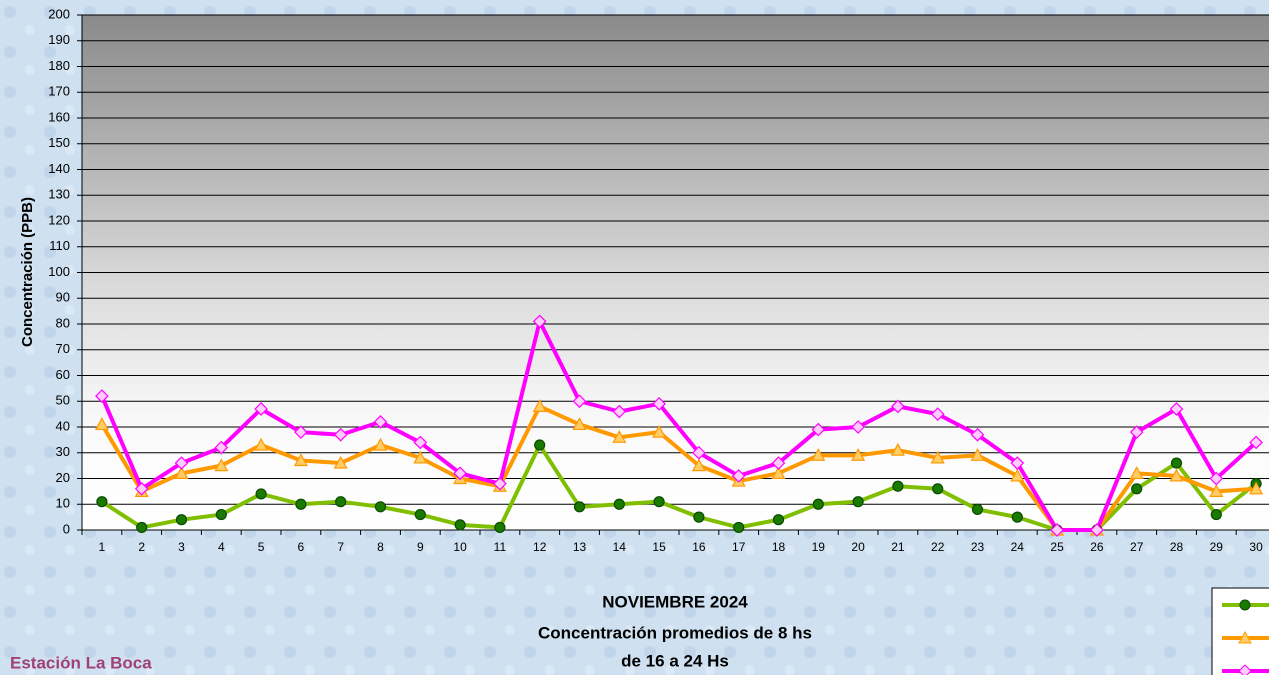  Describe the element at coordinates (63, 503) in the screenshot. I see `y-tick-label: 10` at that location.